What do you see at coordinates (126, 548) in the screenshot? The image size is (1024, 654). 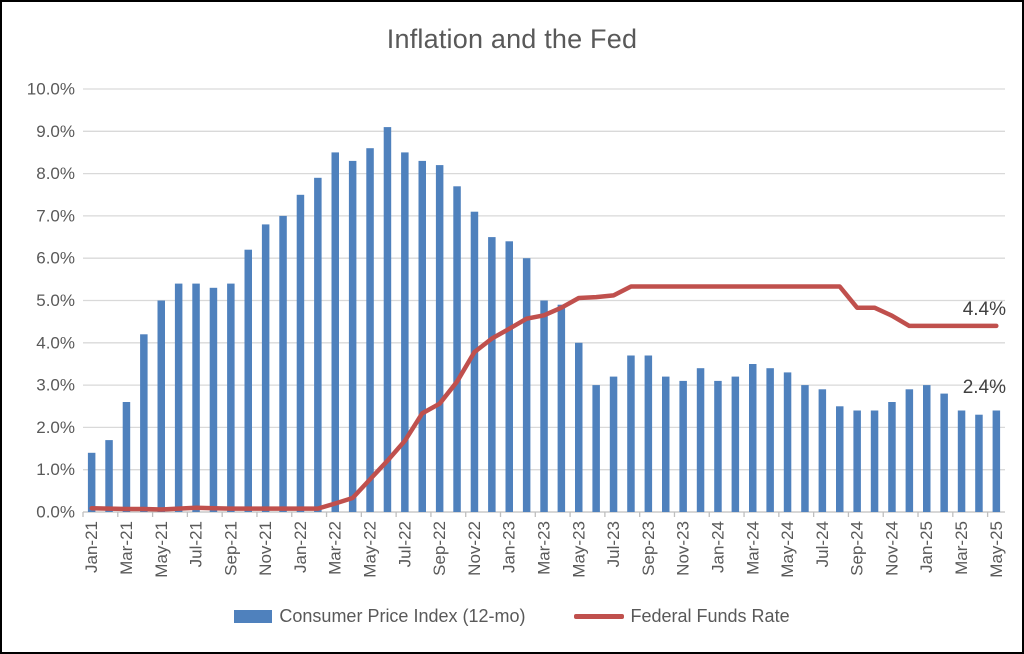 I see `x-axis-tick-label: Mar-21` at bounding box center [126, 548].